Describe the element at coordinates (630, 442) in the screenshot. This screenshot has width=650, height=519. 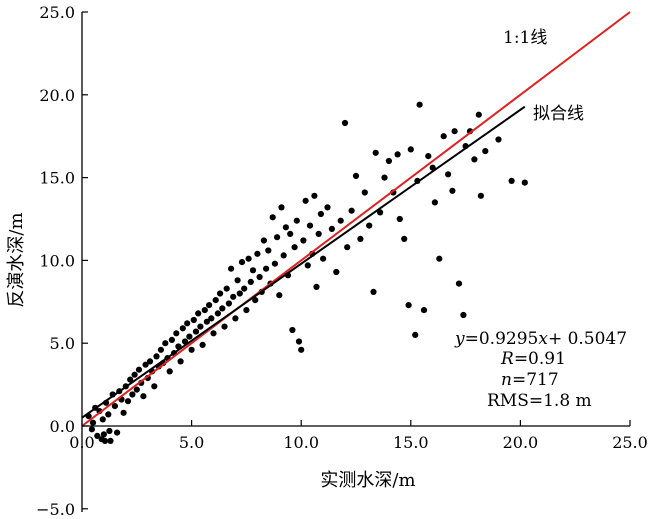
I see `x-tick-label: 25.0` at that location.